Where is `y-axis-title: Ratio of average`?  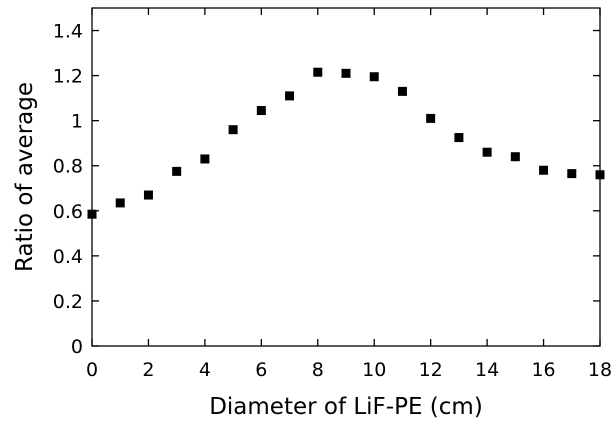
y-axis-title: Ratio of average is located at coordinates (25, 177).